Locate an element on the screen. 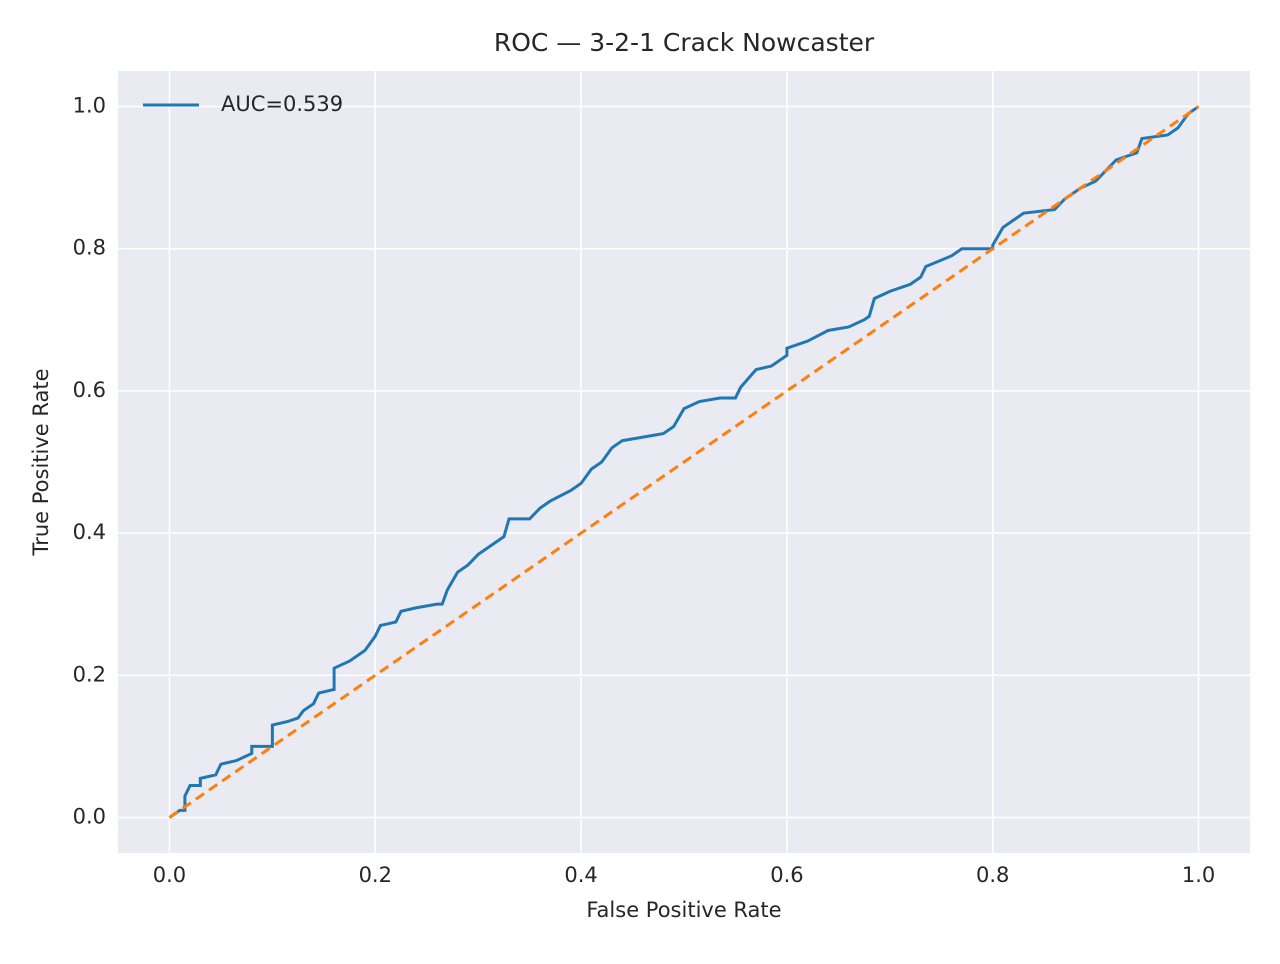 The width and height of the screenshot is (1280, 964). x-tick-label: 0.0 is located at coordinates (169, 875).